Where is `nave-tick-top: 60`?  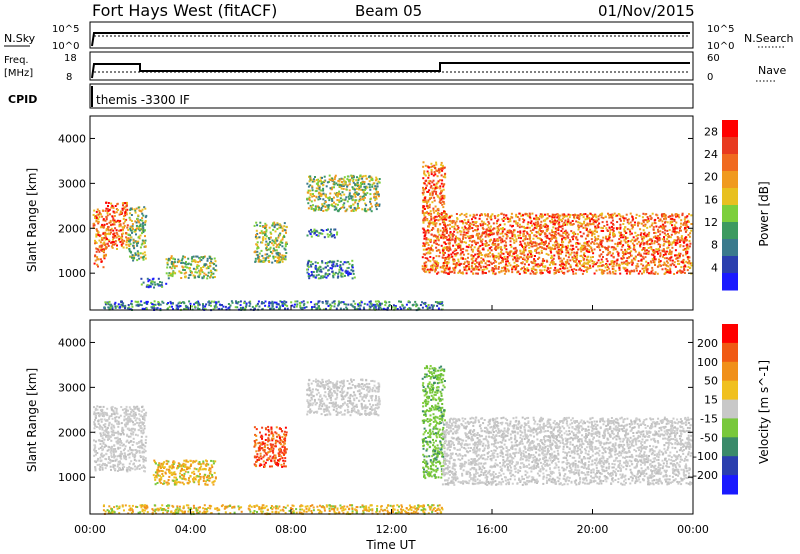
nave-tick-top: 60 is located at coordinates (713, 58).